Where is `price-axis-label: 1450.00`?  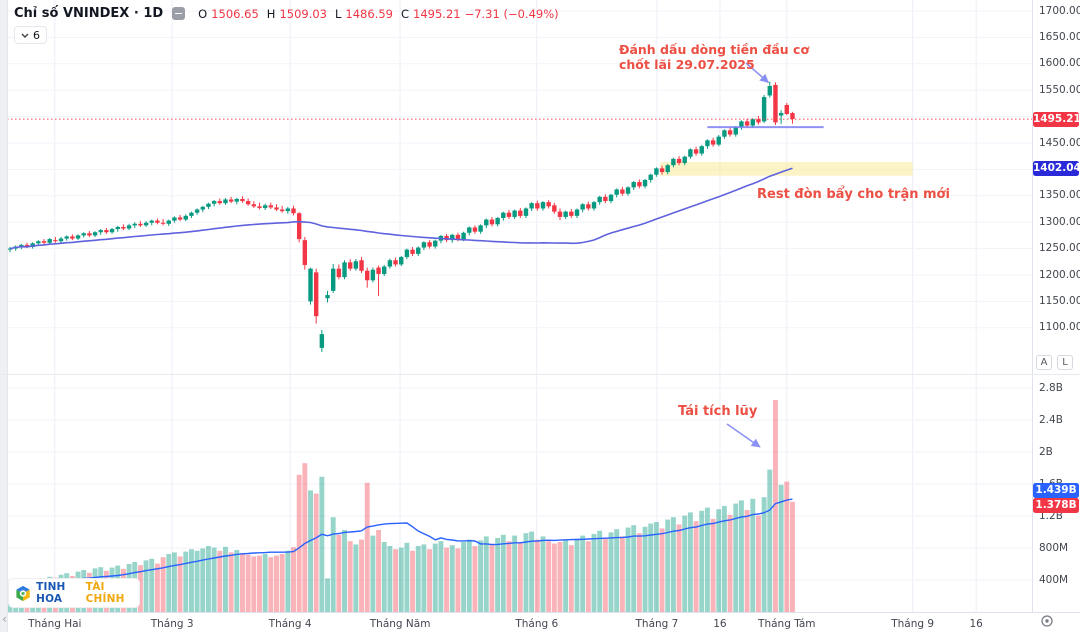 price-axis-label: 1450.00 is located at coordinates (1059, 142).